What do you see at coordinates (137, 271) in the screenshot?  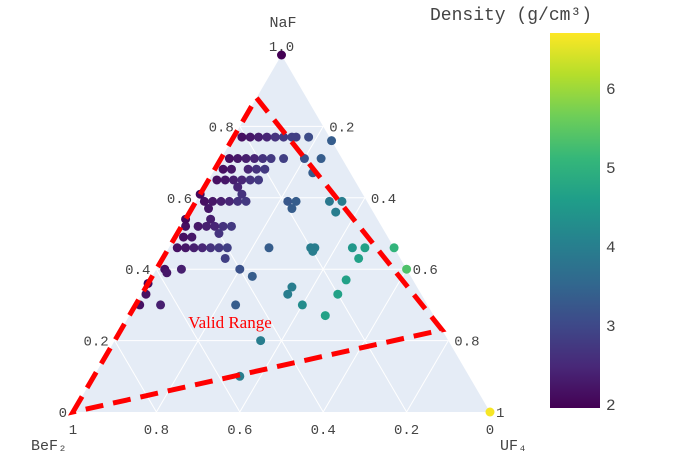 I see `naf-tick-label: 0.4` at bounding box center [137, 271].